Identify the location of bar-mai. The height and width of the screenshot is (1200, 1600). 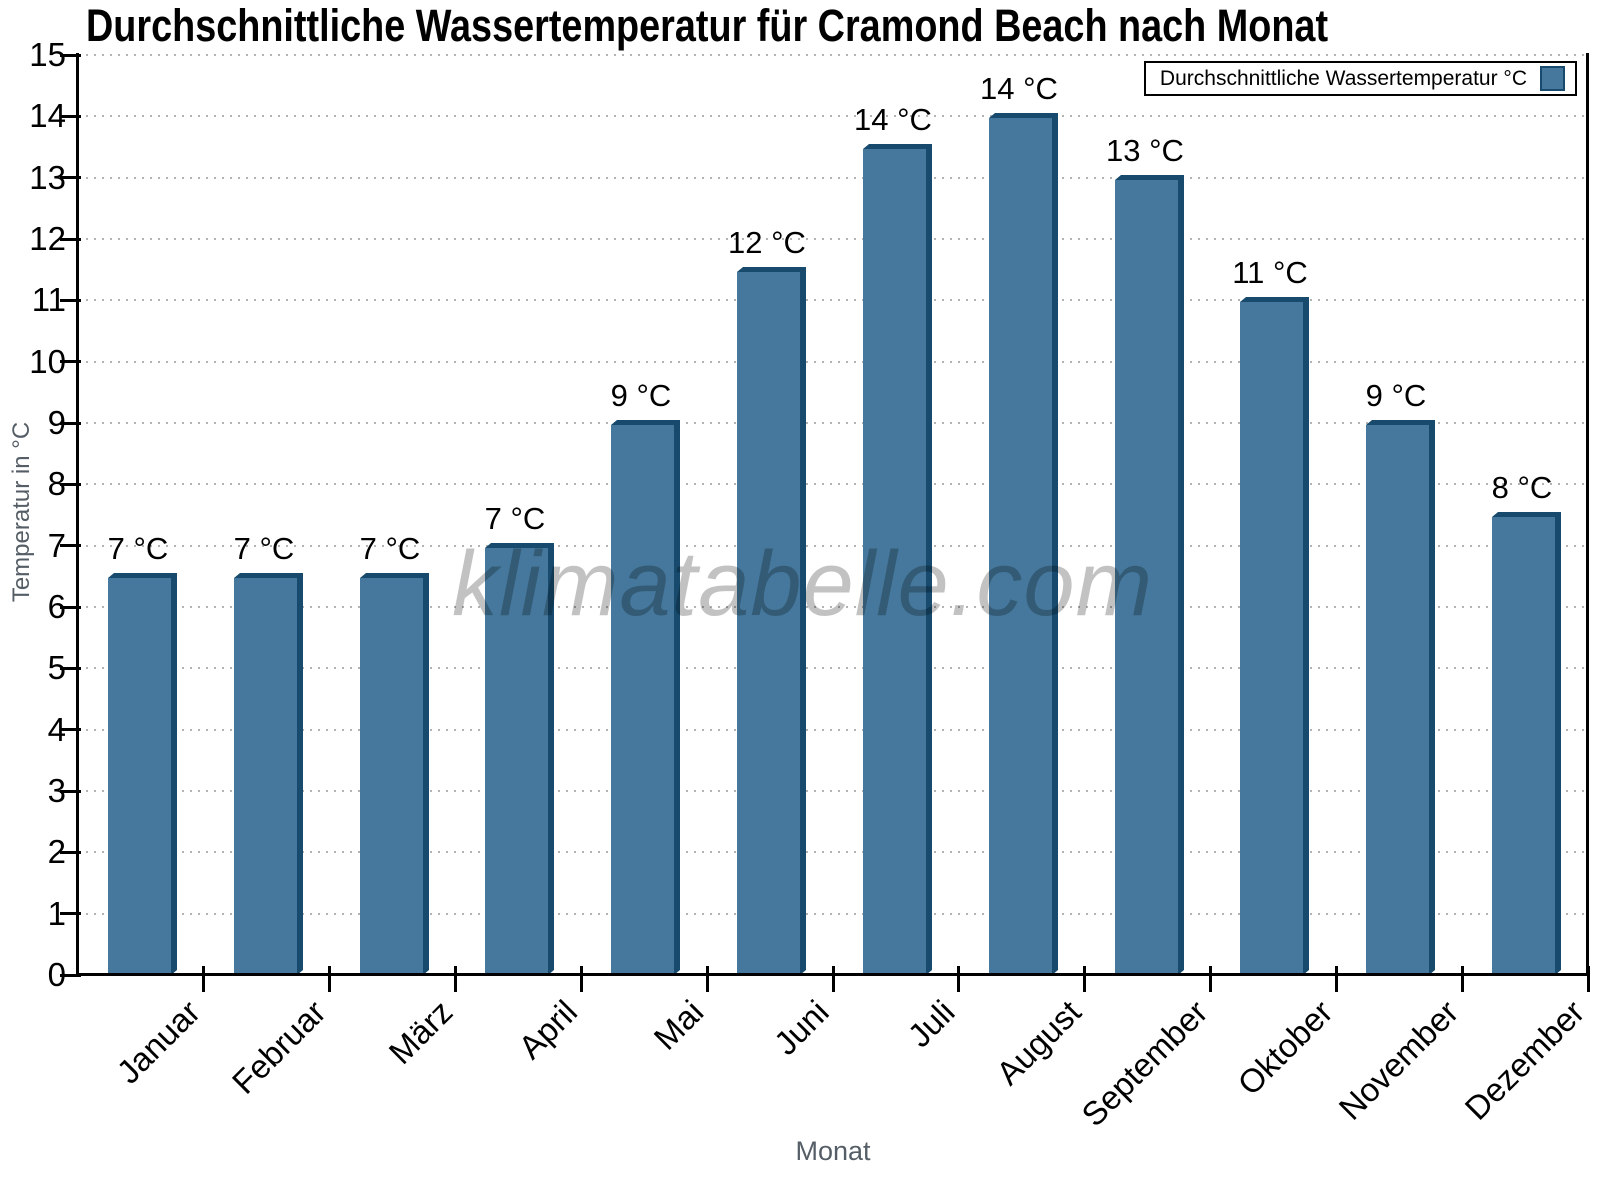
(645, 697).